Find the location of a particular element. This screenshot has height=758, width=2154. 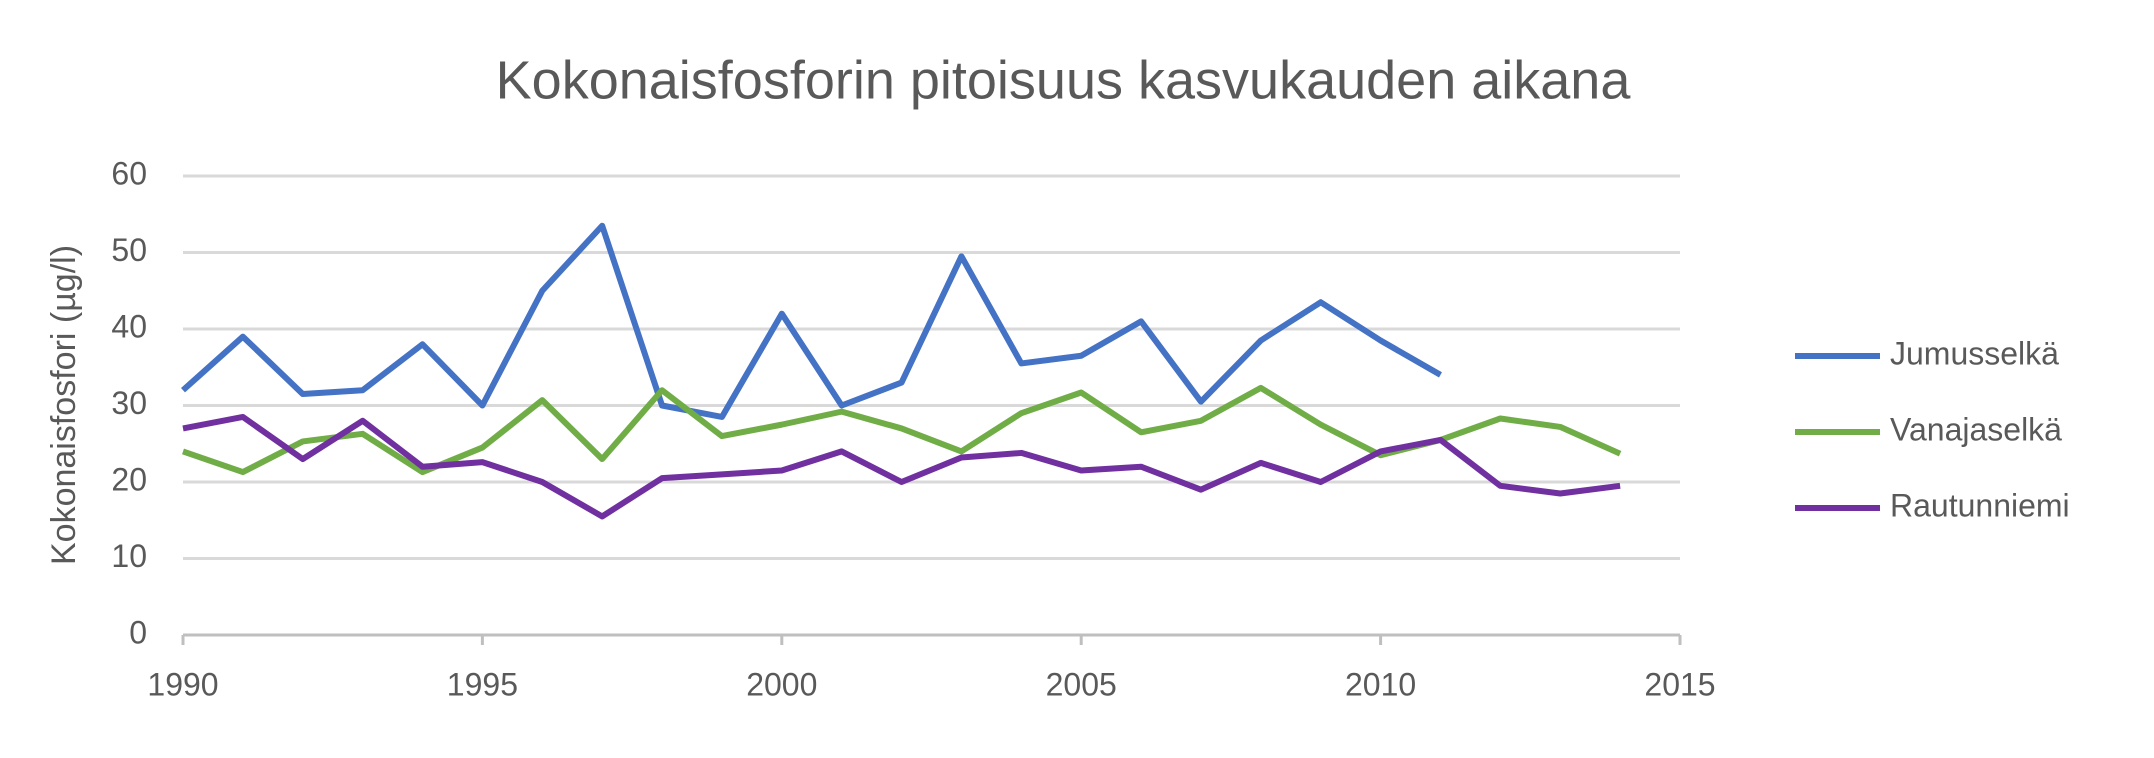

y-tick-label: 0 is located at coordinates (138, 632).